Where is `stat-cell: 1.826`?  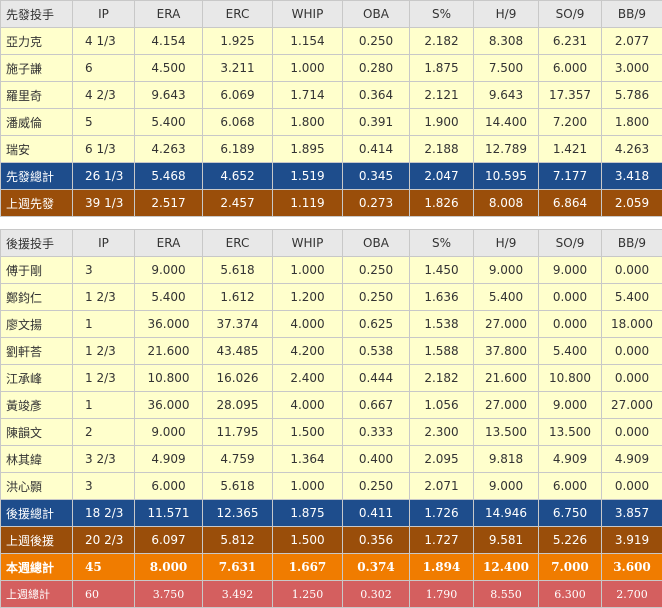
stat-cell: 1.826 is located at coordinates (442, 203).